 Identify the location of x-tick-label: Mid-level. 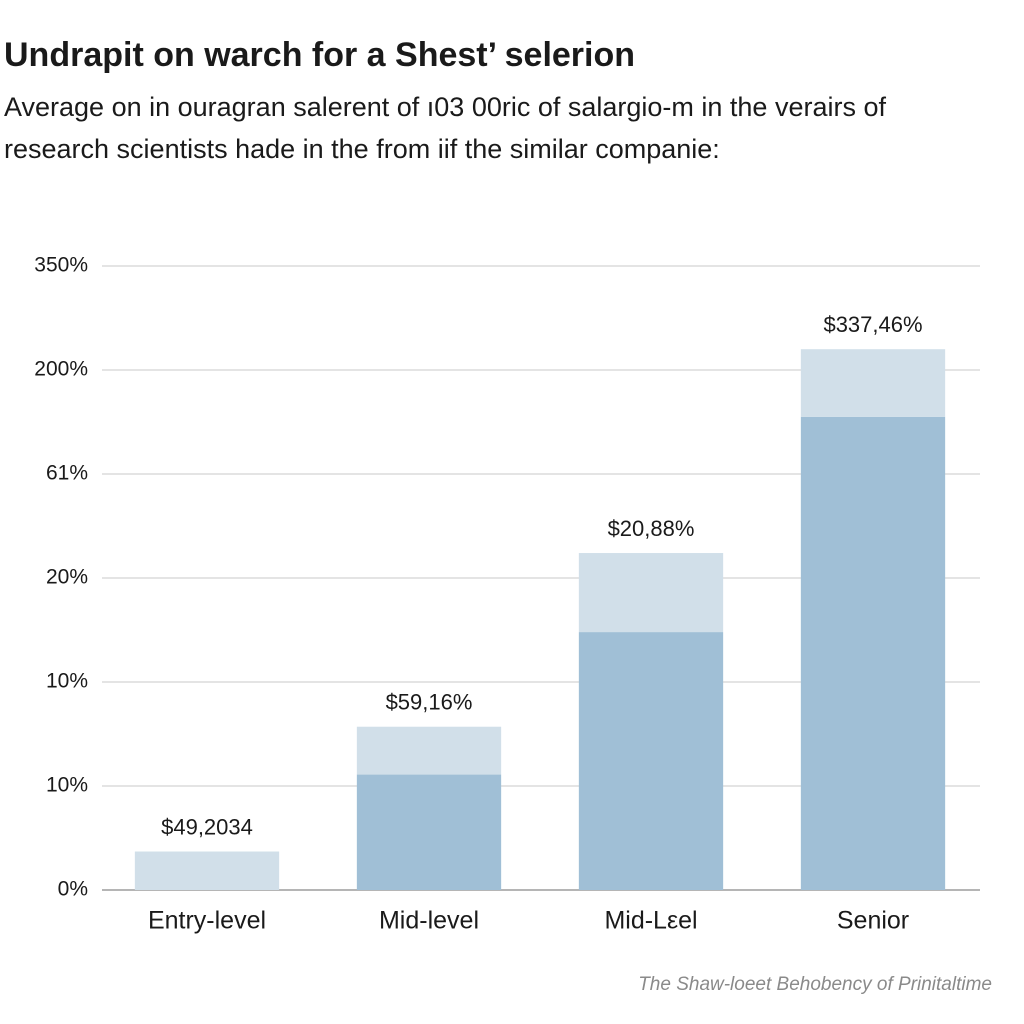
(429, 921).